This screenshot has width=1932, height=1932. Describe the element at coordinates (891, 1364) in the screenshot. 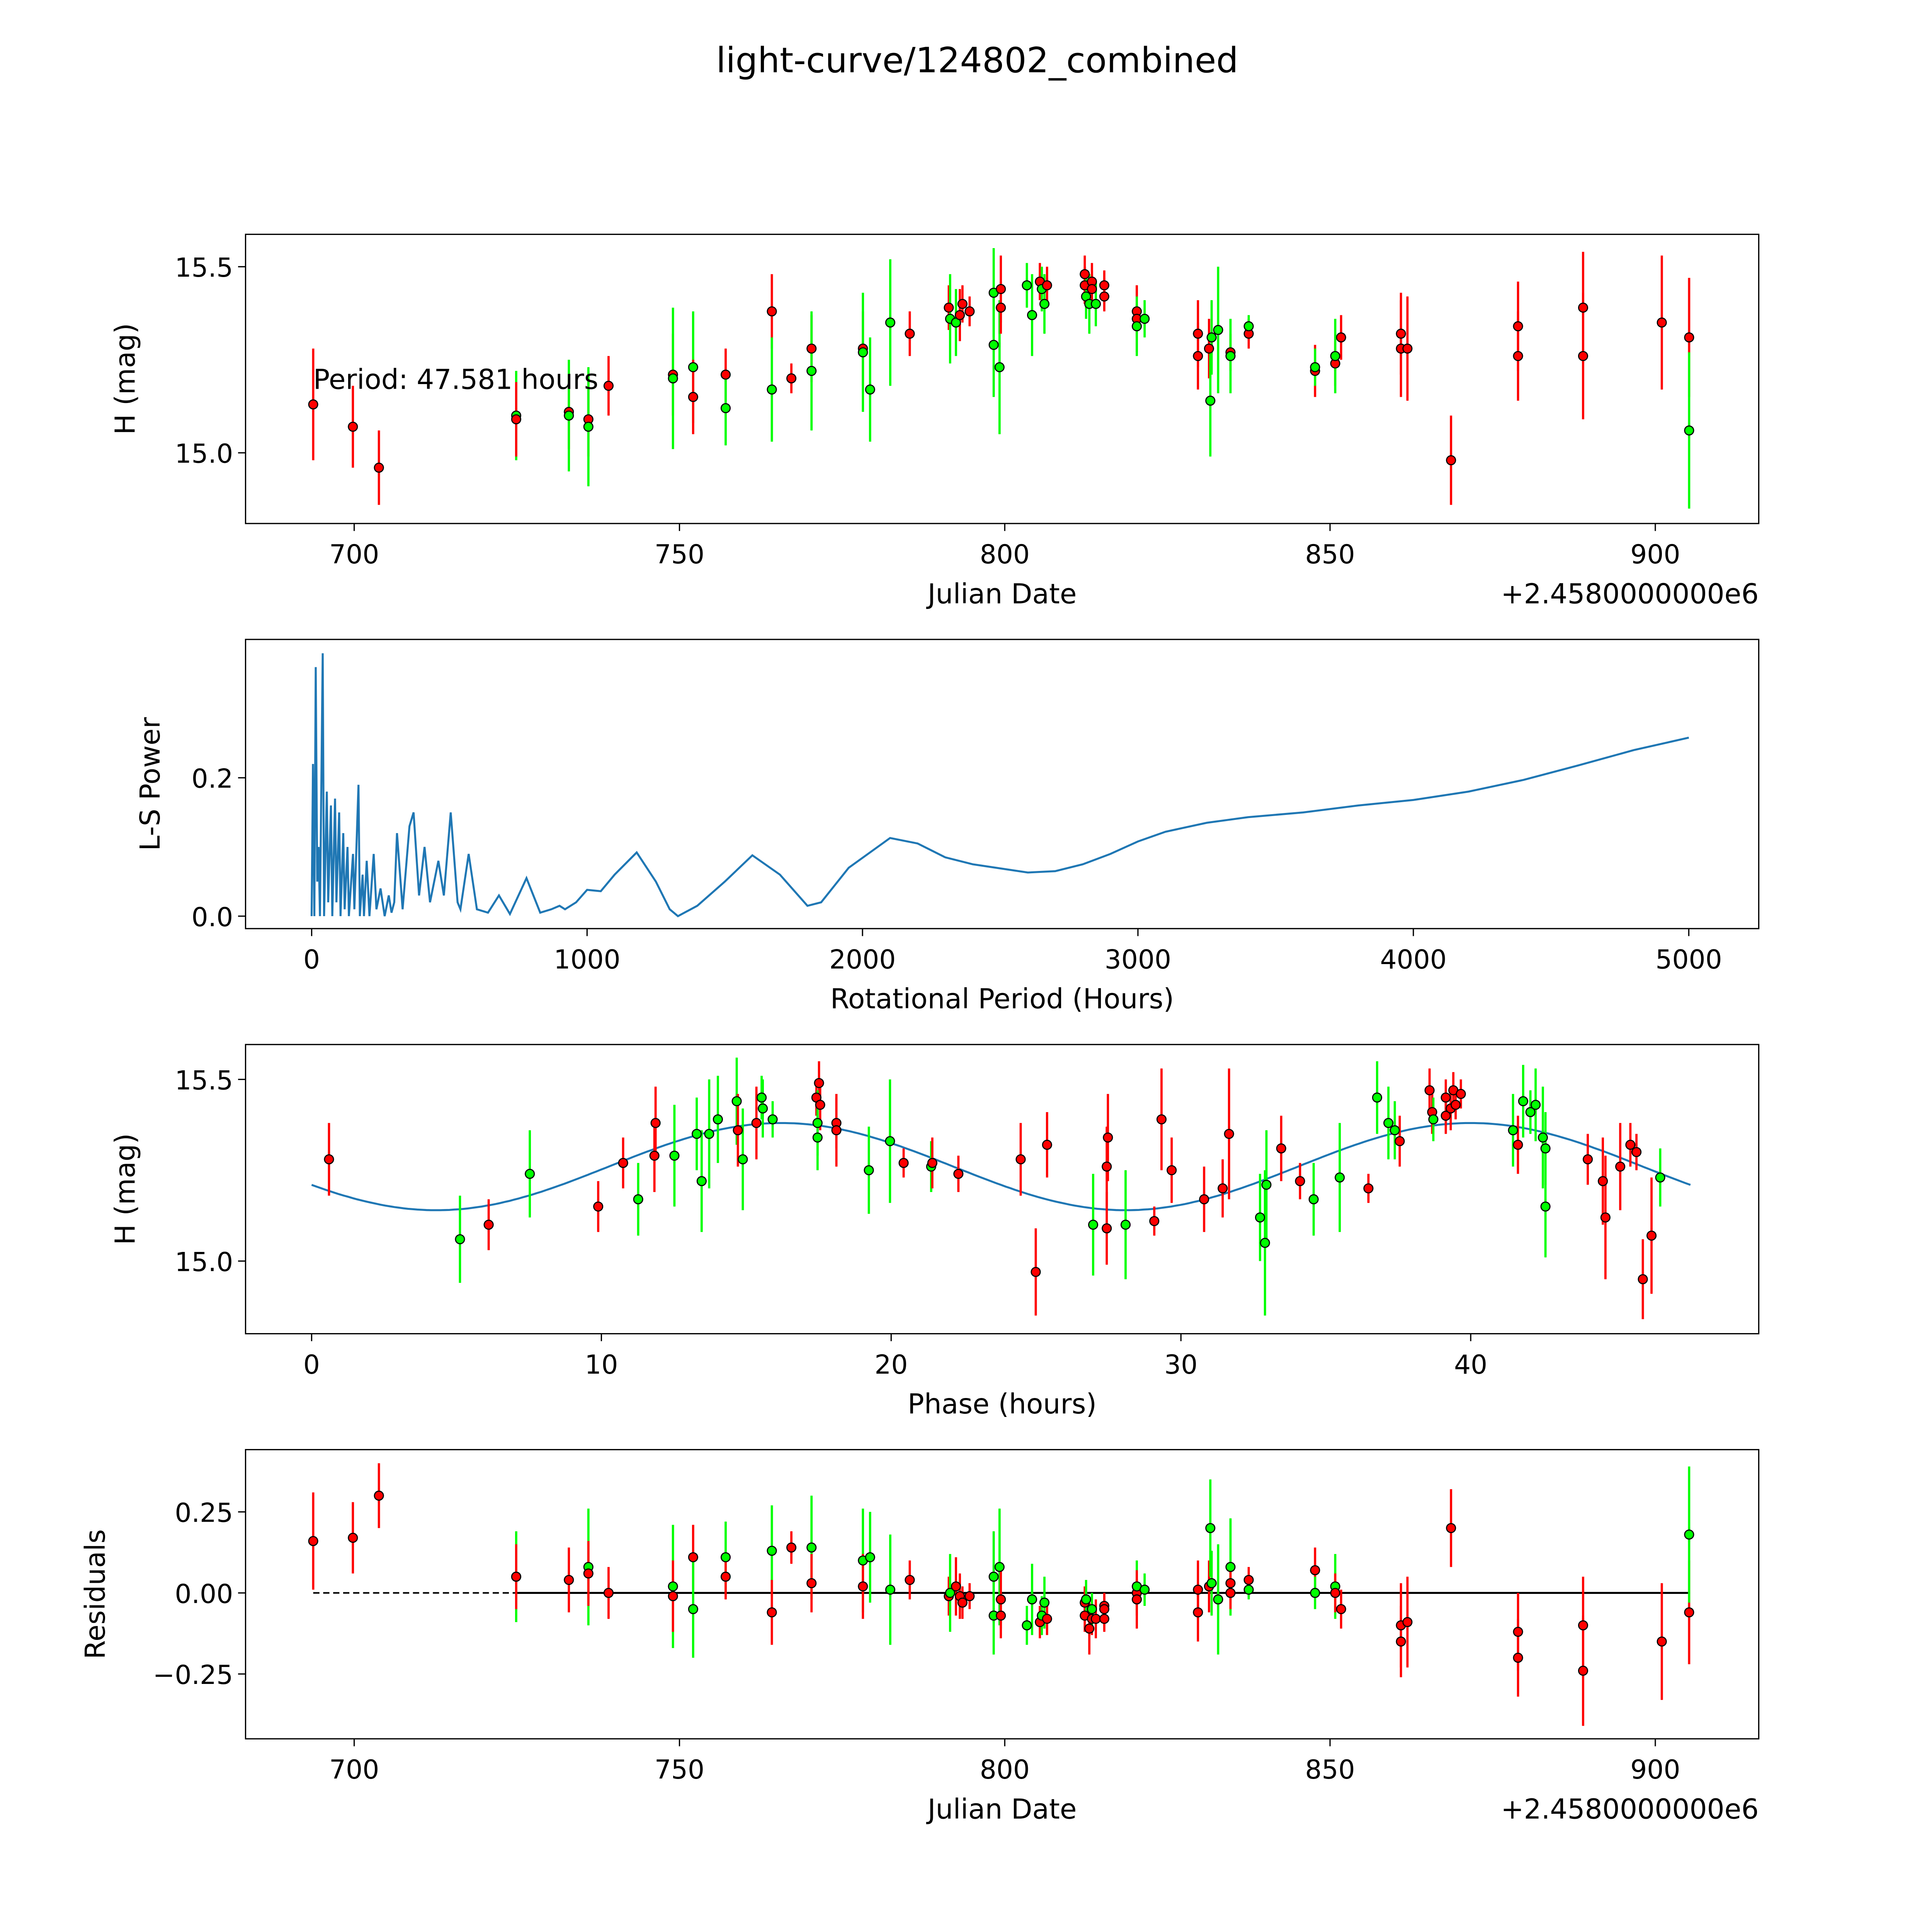

I see `x-tick-label: 20` at that location.